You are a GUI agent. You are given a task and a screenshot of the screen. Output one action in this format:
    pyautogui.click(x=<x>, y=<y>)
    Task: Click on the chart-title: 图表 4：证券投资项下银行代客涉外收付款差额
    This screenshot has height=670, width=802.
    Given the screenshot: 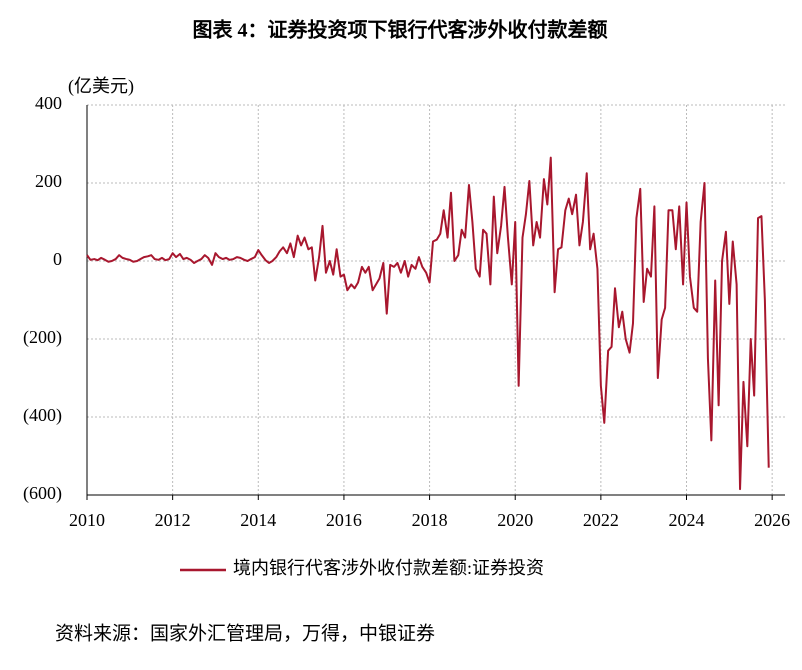 What is the action you would take?
    pyautogui.click(x=400, y=30)
    